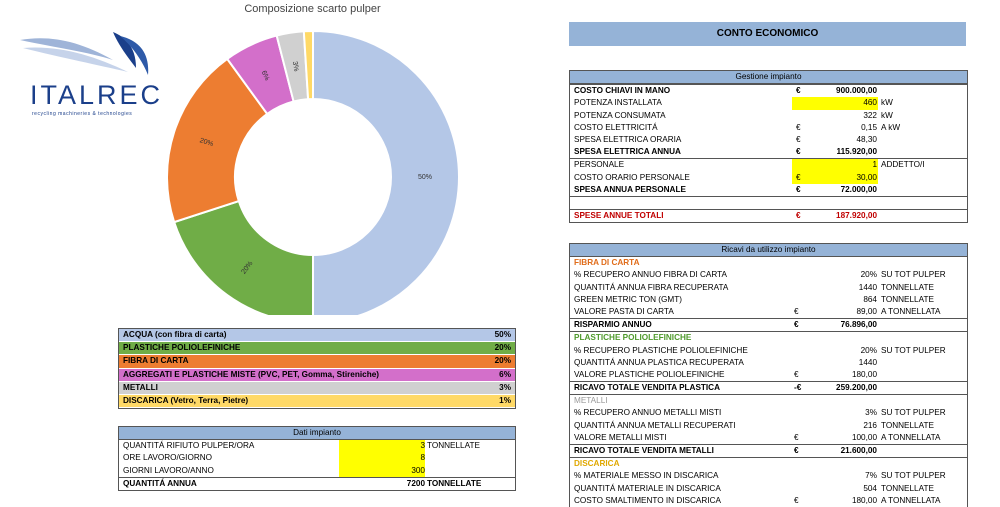 This screenshot has height=507, width=1000. I want to click on gestione-row: PERSONALE 1 ADDETTO/I, so click(768, 165).